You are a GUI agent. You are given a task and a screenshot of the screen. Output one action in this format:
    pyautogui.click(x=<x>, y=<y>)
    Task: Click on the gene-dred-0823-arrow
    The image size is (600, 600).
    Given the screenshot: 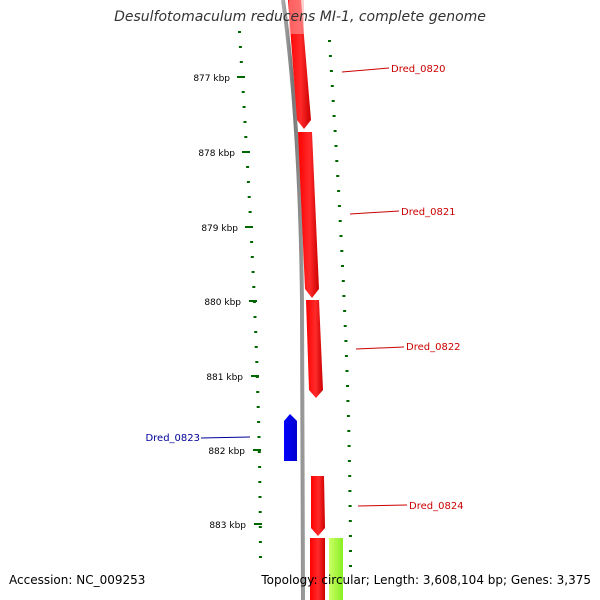 What is the action you would take?
    pyautogui.click(x=290, y=437)
    